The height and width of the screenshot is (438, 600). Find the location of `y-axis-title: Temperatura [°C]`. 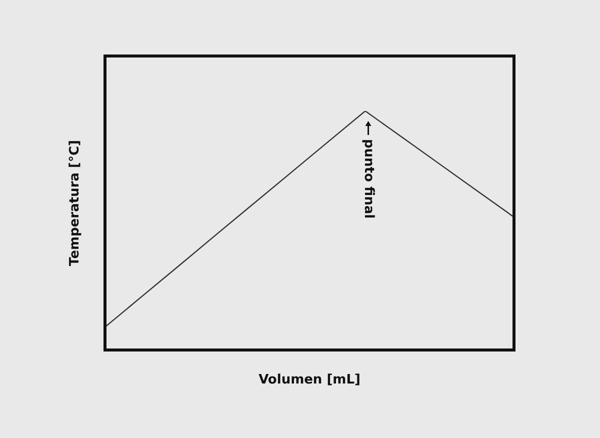

y-axis-title: Temperatura [°C] is located at coordinates (74, 203).